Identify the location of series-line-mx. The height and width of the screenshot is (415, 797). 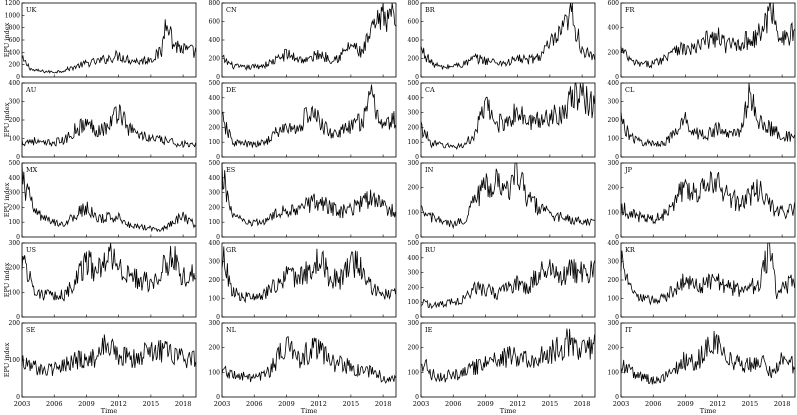
(108, 198).